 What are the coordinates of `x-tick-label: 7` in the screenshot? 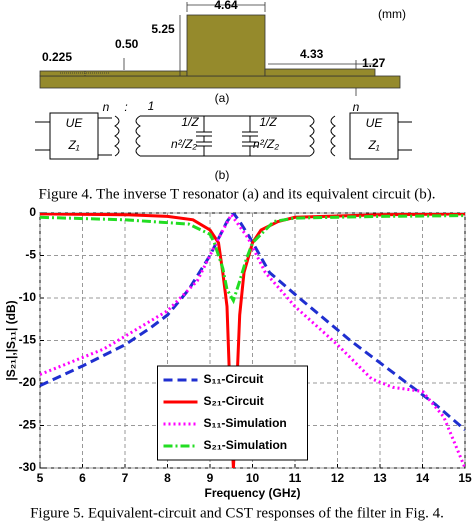 It's located at (125, 478).